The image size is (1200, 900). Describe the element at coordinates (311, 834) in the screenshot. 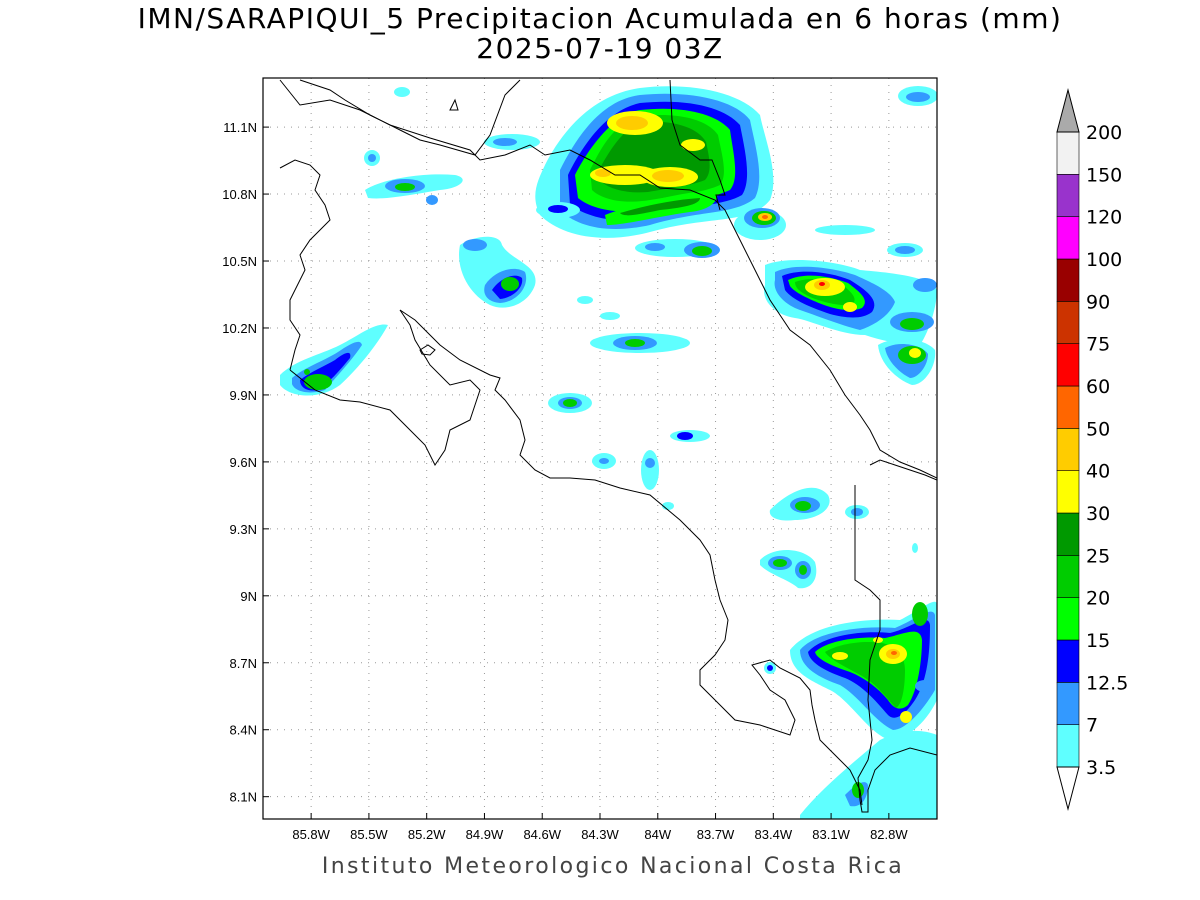

I see `lon-tick-label: 85.8W` at that location.